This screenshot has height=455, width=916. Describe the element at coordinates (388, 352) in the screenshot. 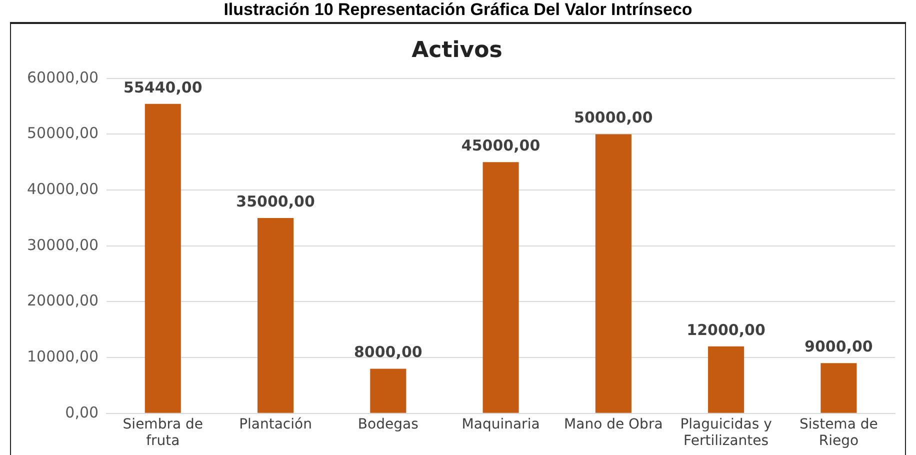

I see `data-label: 8000,00` at that location.